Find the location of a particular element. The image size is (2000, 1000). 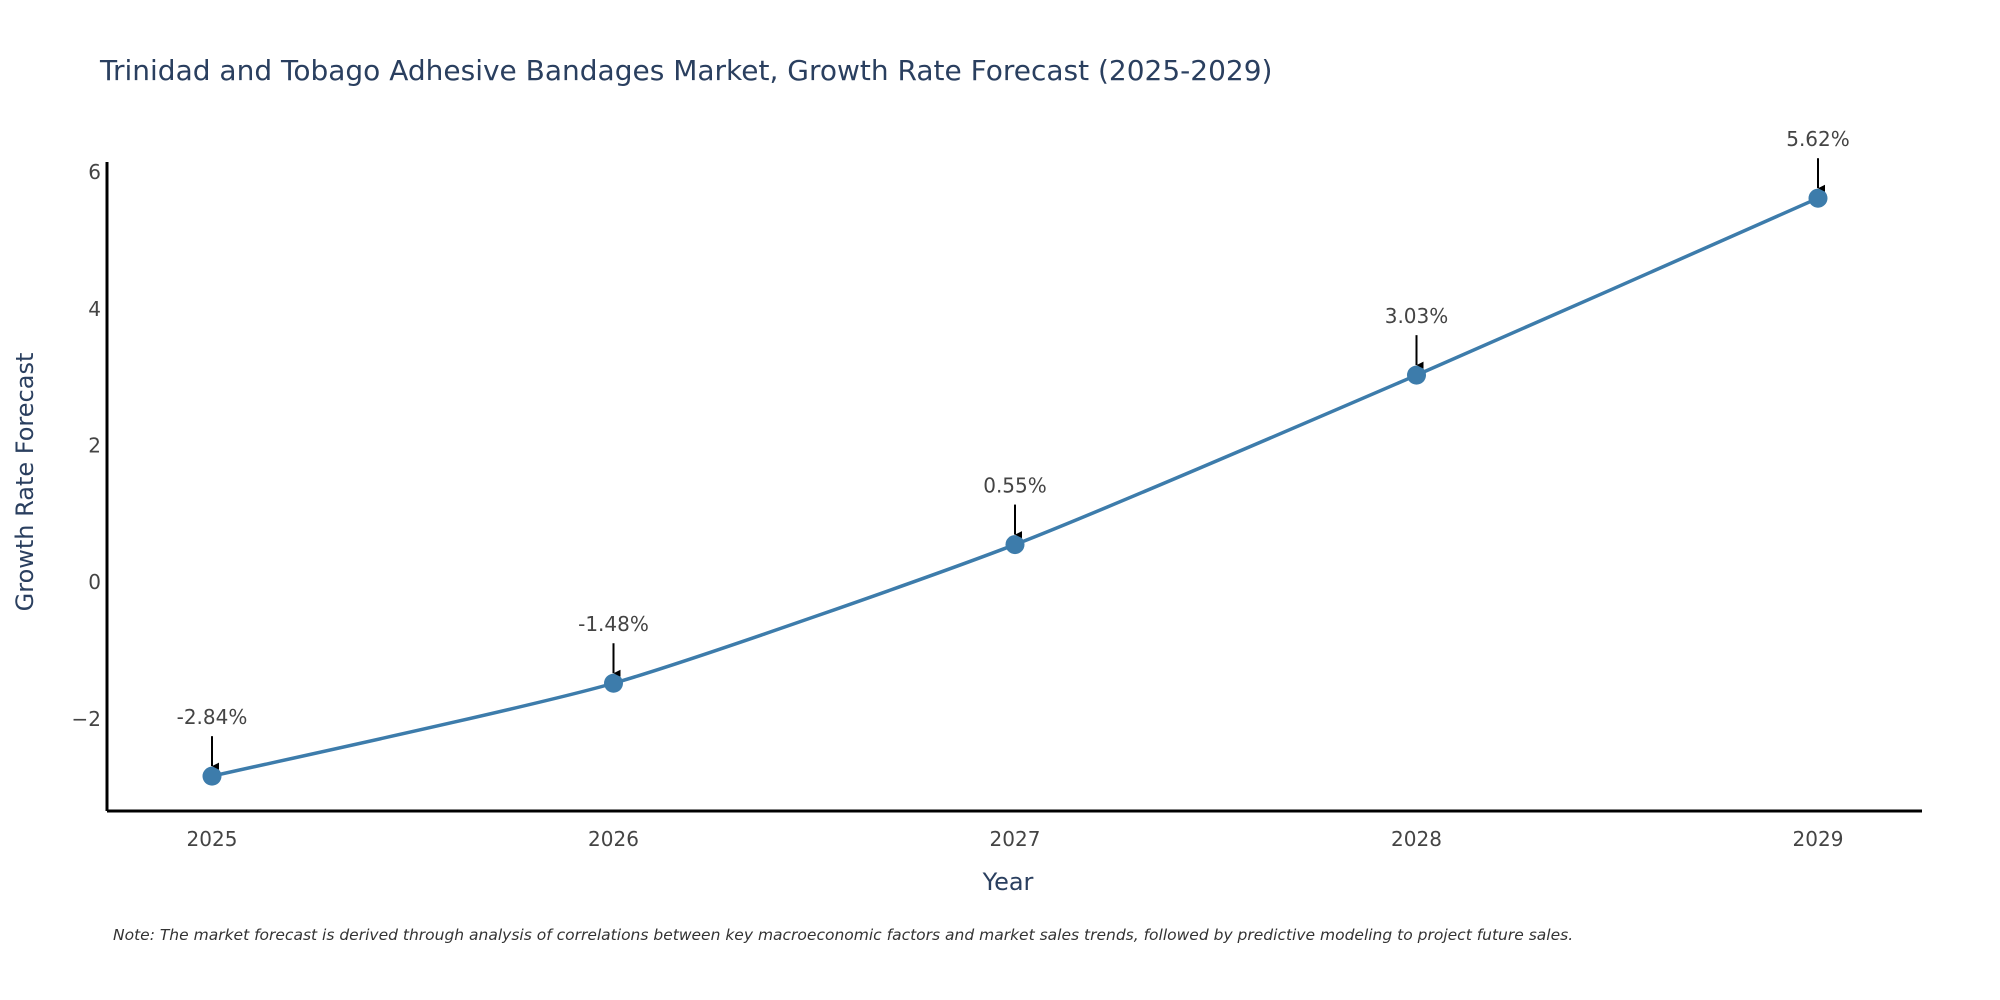

y-axis-title: Growth Rate Forecast is located at coordinates (25, 482).